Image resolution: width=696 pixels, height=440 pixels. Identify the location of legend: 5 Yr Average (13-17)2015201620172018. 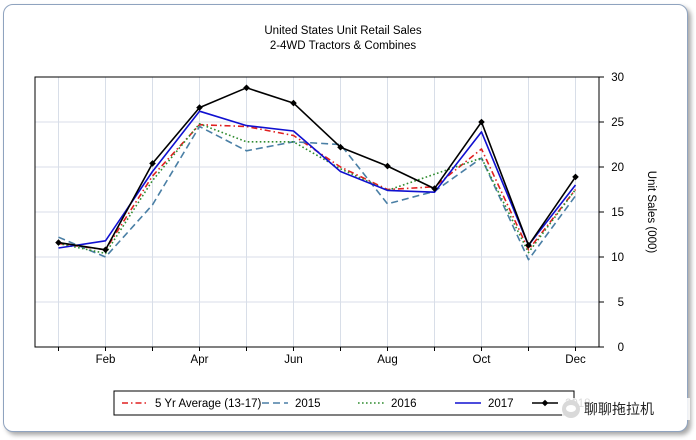
(352, 403).